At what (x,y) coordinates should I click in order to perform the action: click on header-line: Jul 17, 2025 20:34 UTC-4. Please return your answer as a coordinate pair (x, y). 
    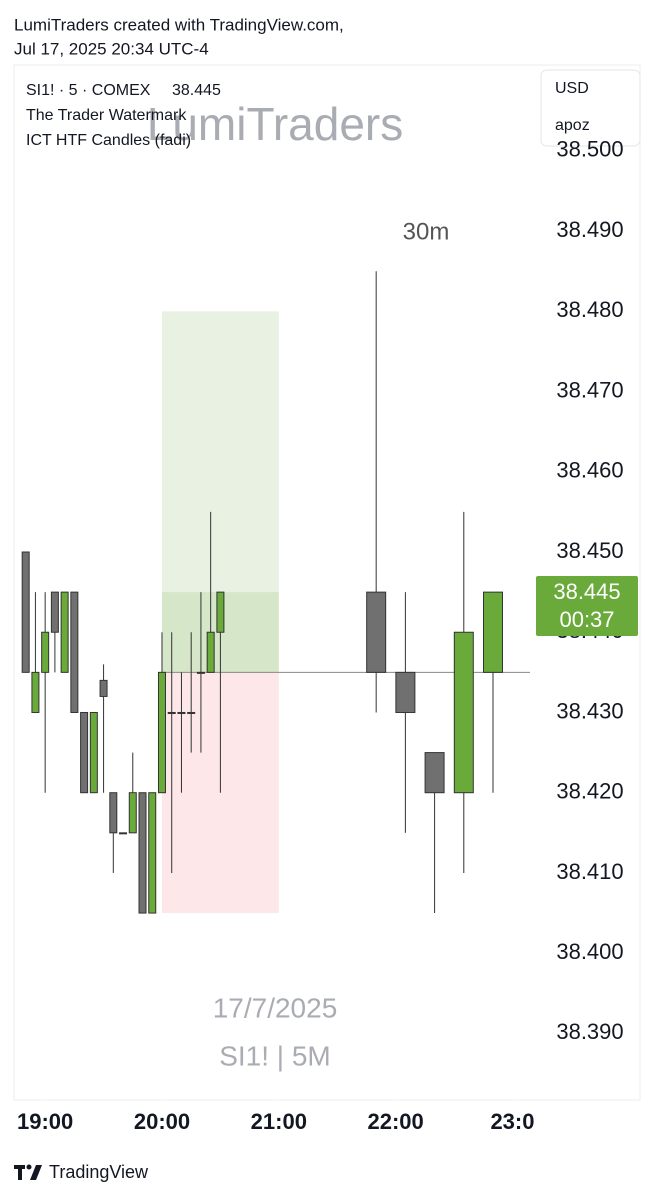
    Looking at the image, I should click on (111, 48).